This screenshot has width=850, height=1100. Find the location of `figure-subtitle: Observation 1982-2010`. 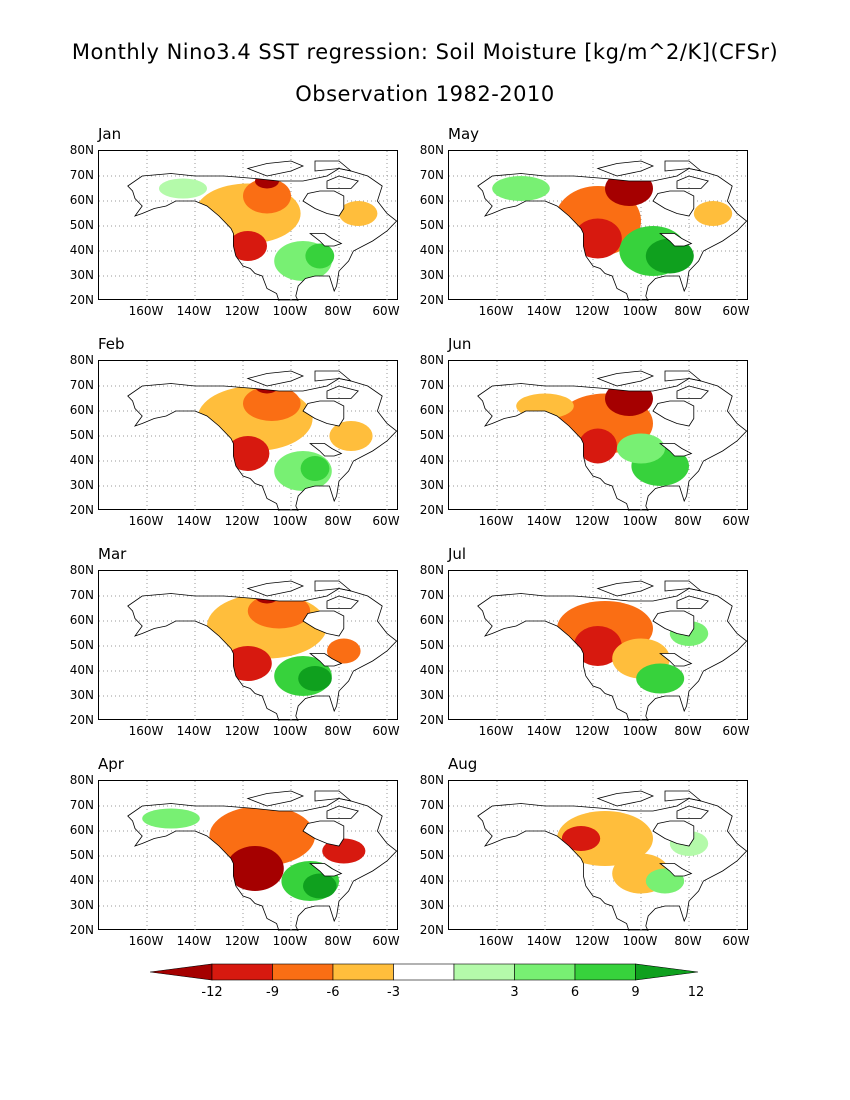

figure-subtitle: Observation 1982-2010 is located at coordinates (425, 94).